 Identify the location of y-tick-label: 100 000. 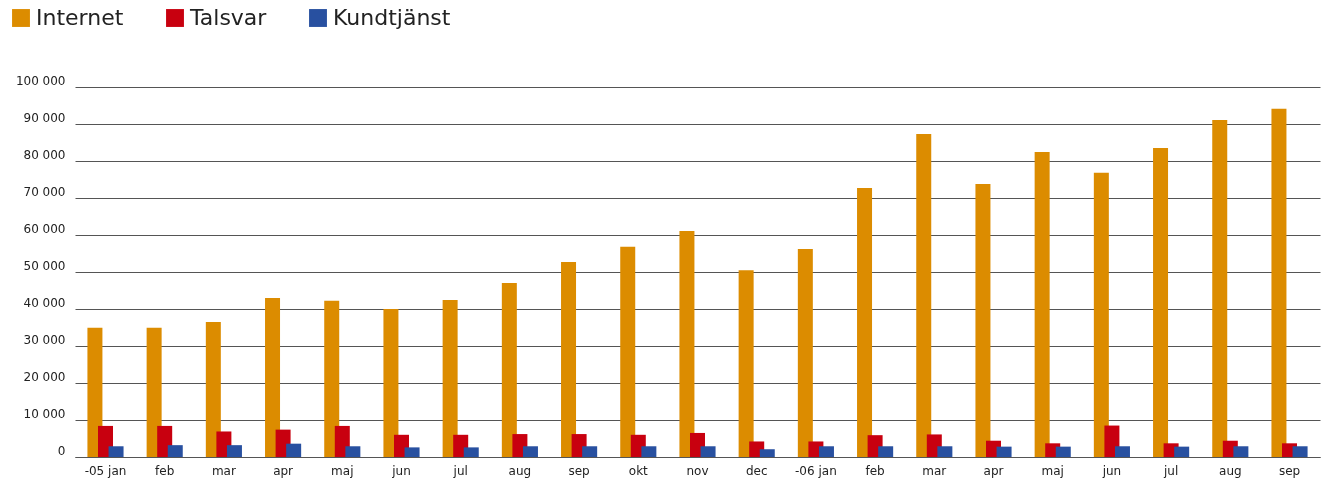
(40, 80).